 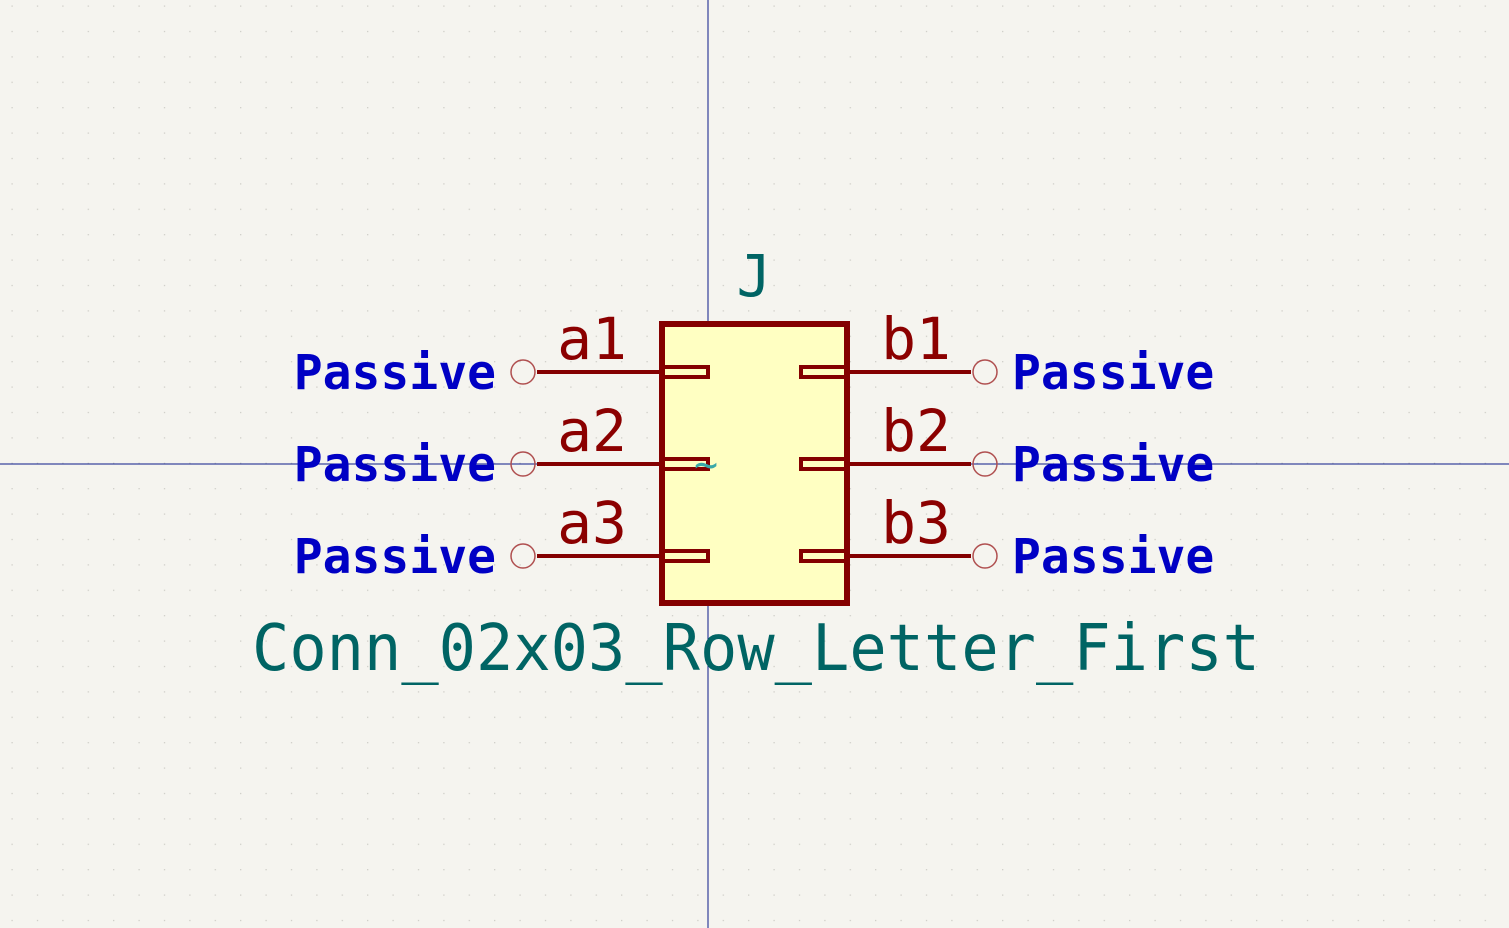 I want to click on pin-b3: b3 Passive, so click(x=1030, y=537).